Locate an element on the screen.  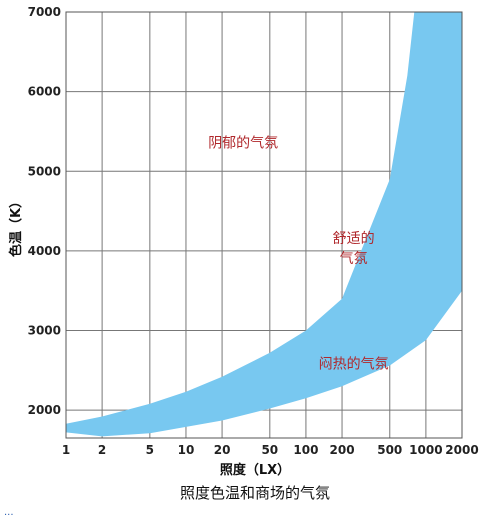
region-label: 闷热的气氛 is located at coordinates (354, 365).